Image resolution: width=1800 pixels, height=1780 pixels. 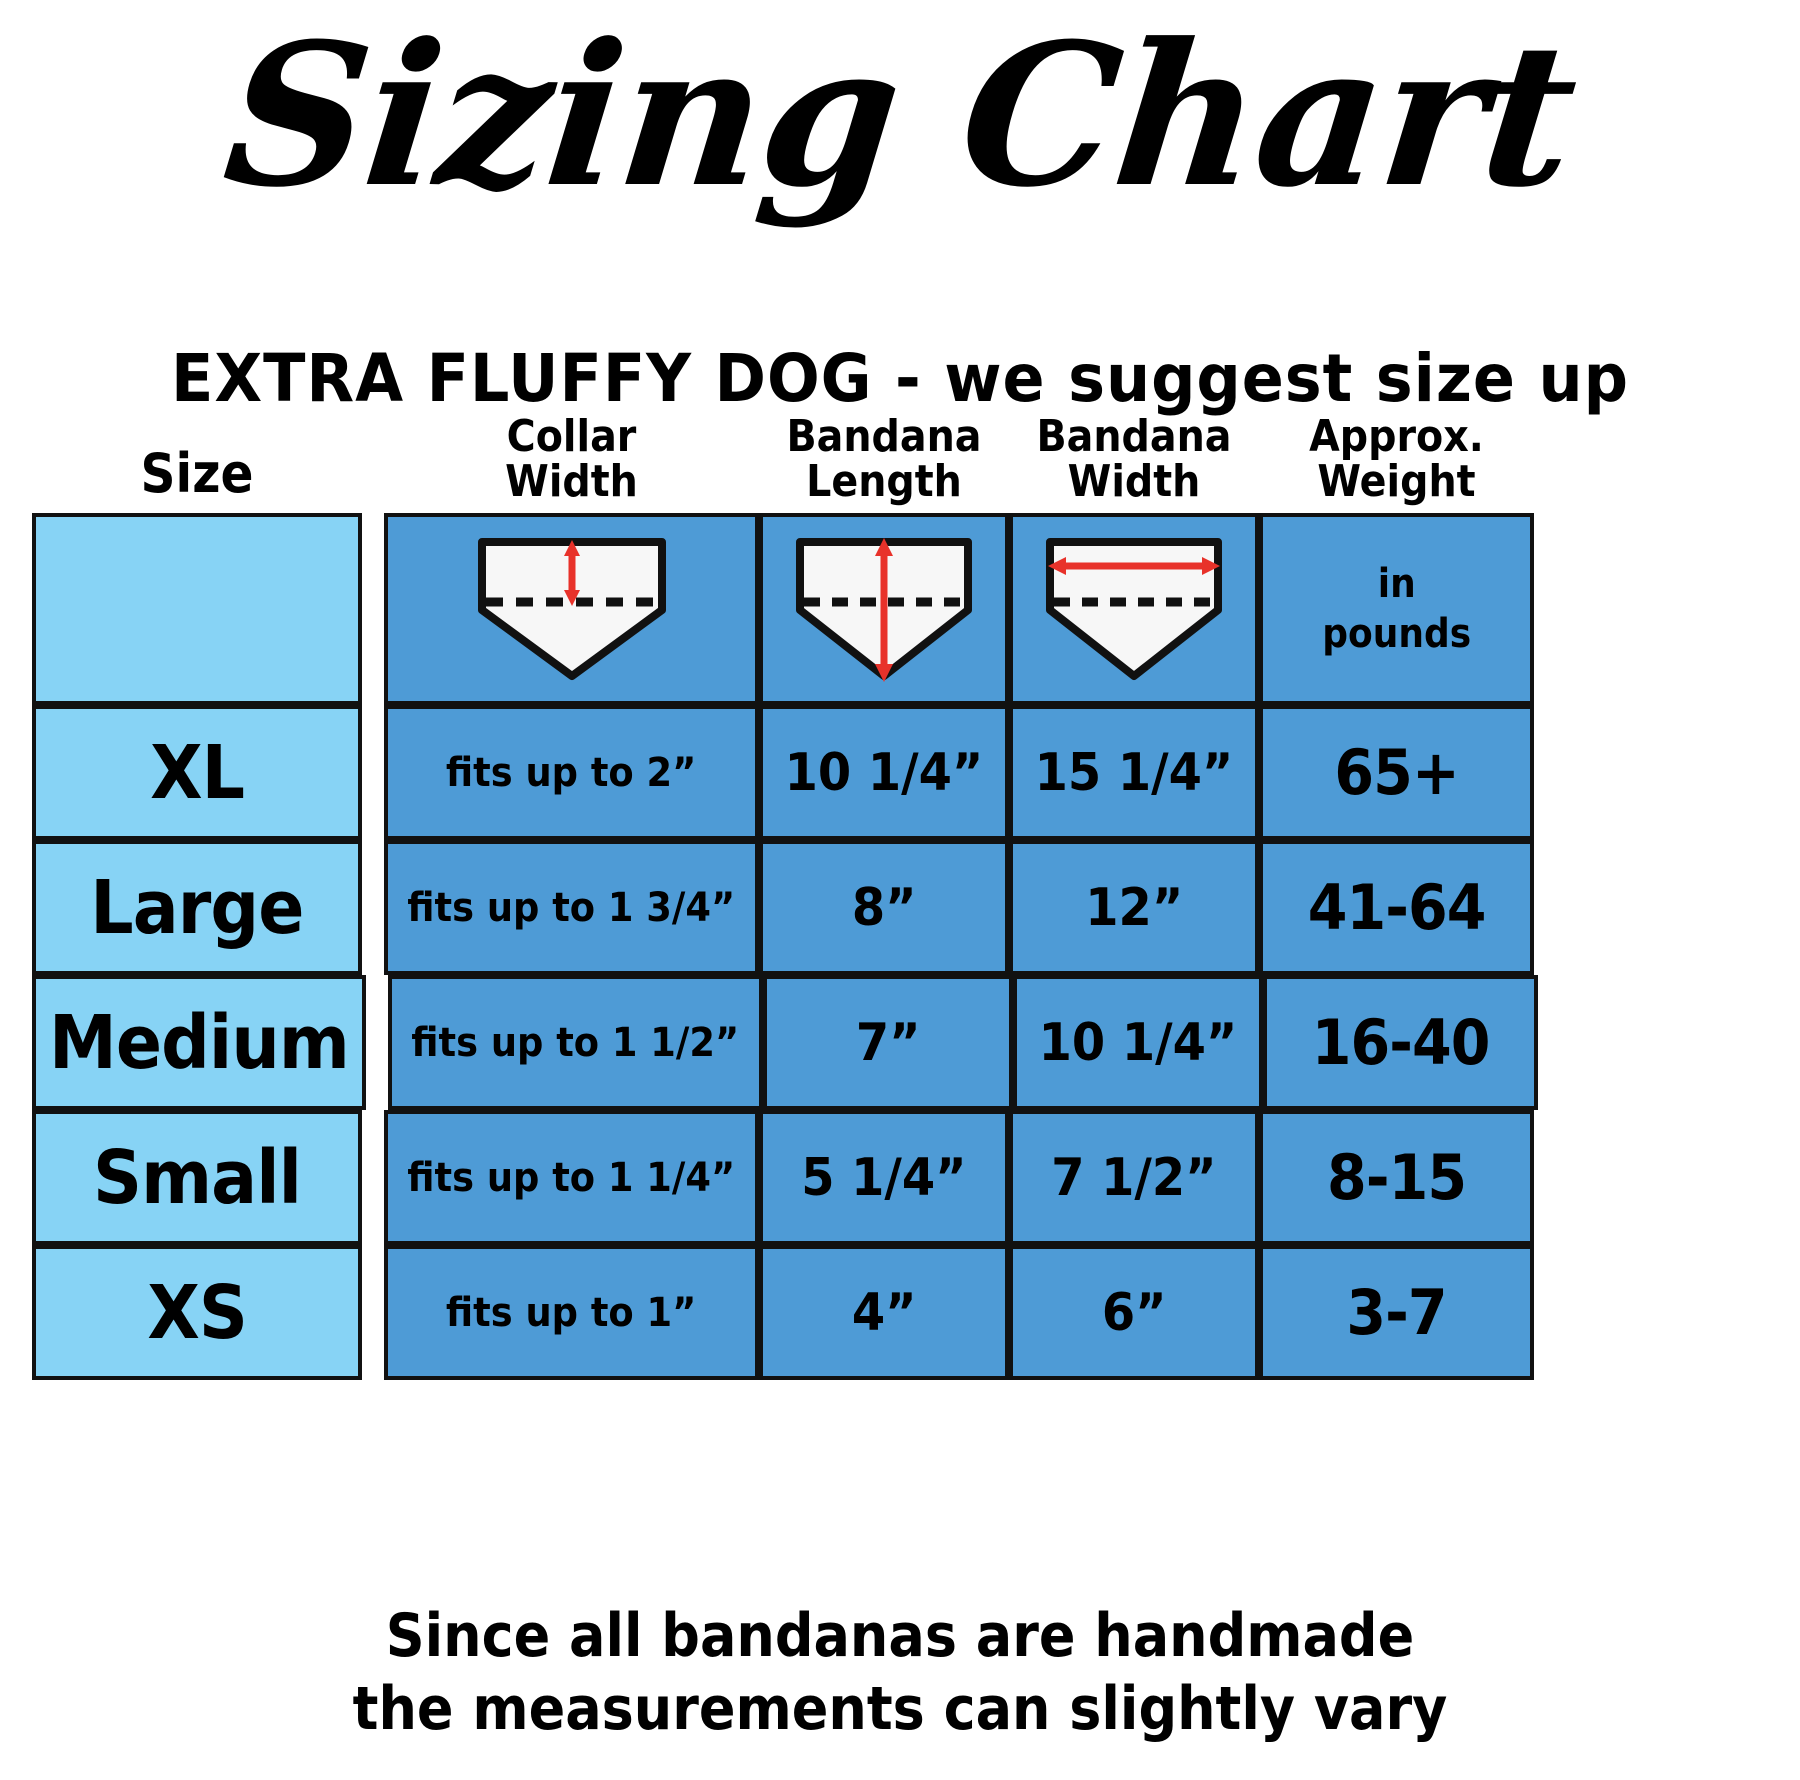 I want to click on size-text: Small, so click(x=197, y=1177).